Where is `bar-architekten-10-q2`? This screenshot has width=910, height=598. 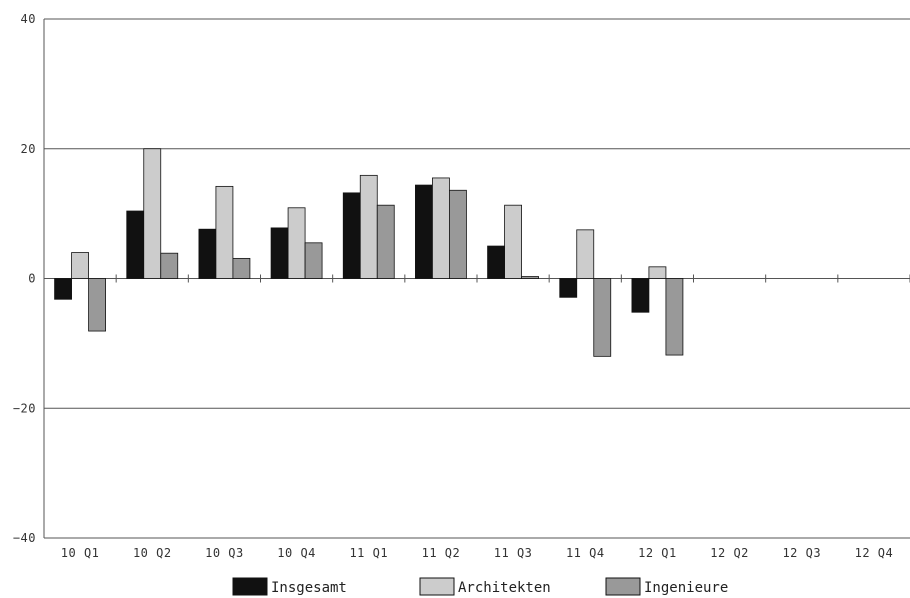
bar-architekten-10-q2 is located at coordinates (152, 213).